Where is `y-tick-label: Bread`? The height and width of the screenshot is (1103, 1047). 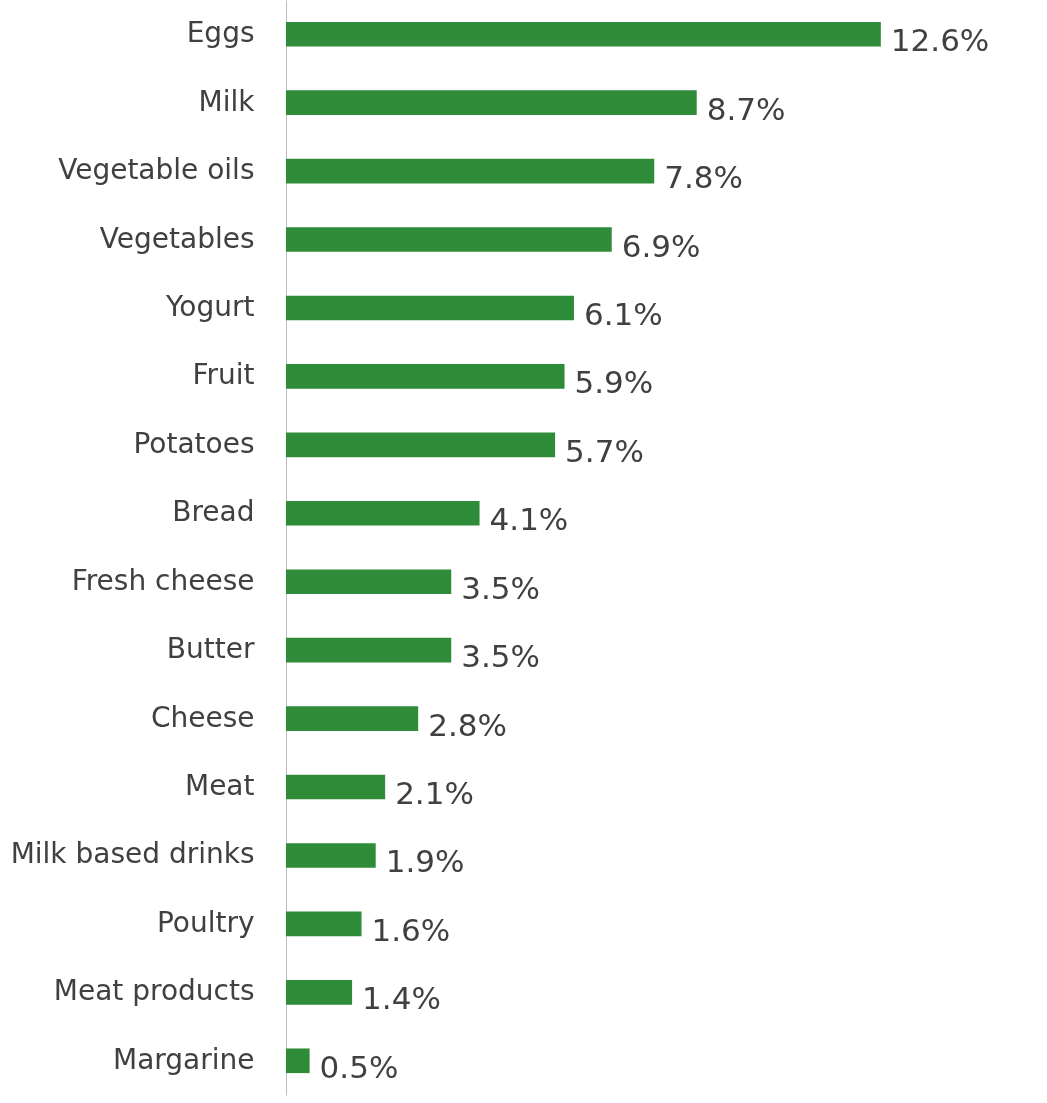
y-tick-label: Bread is located at coordinates (213, 512).